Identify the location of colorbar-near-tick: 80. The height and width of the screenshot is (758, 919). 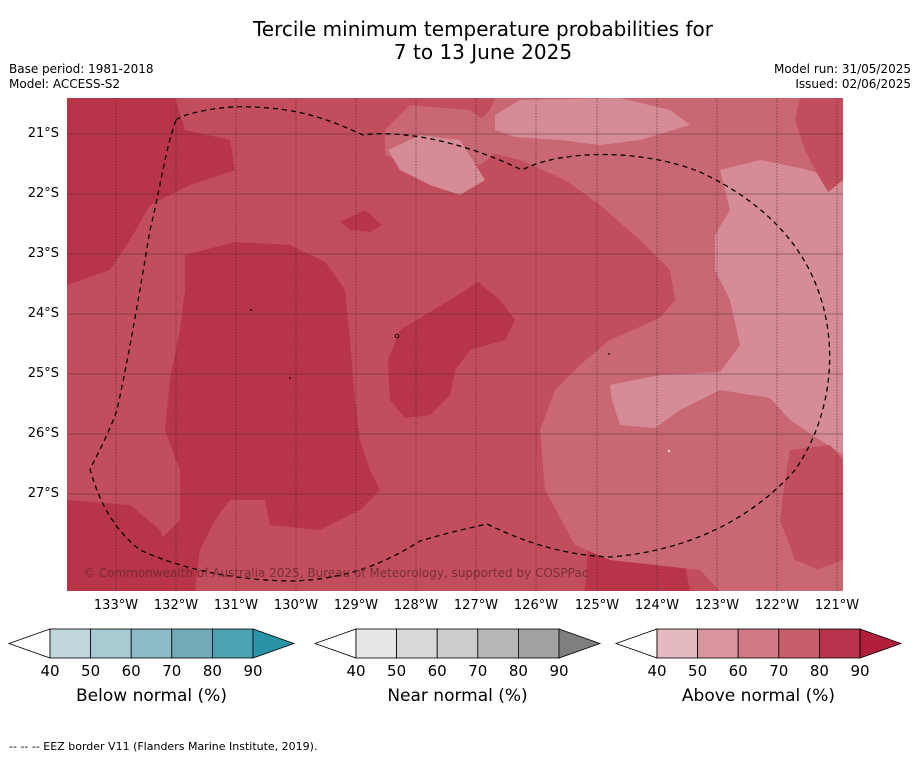
(518, 671).